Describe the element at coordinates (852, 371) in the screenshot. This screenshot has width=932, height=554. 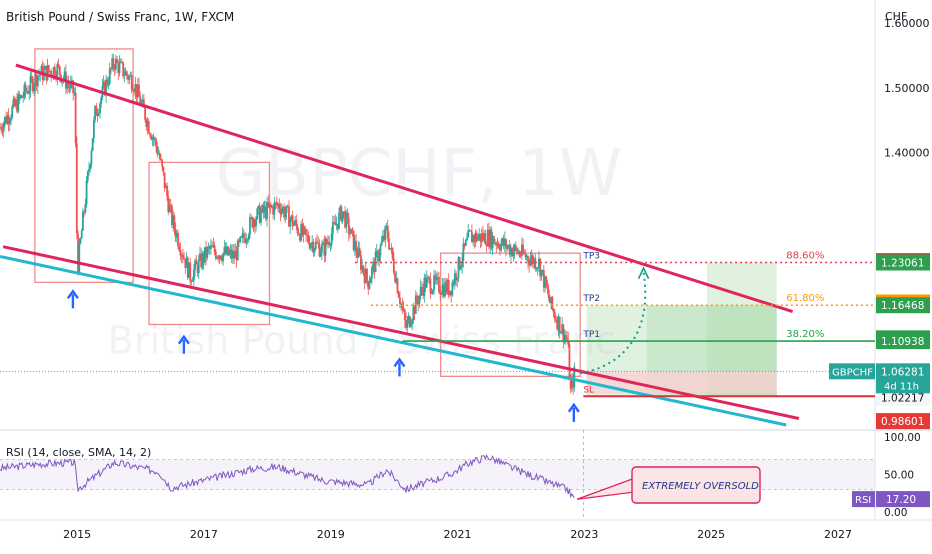
I see `last-price-symbol-bg` at that location.